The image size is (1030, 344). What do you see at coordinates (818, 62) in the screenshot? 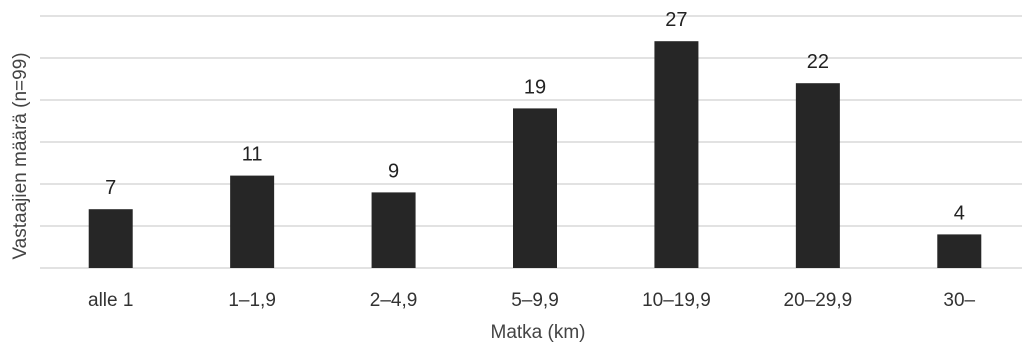
I see `data-label: 22` at bounding box center [818, 62].